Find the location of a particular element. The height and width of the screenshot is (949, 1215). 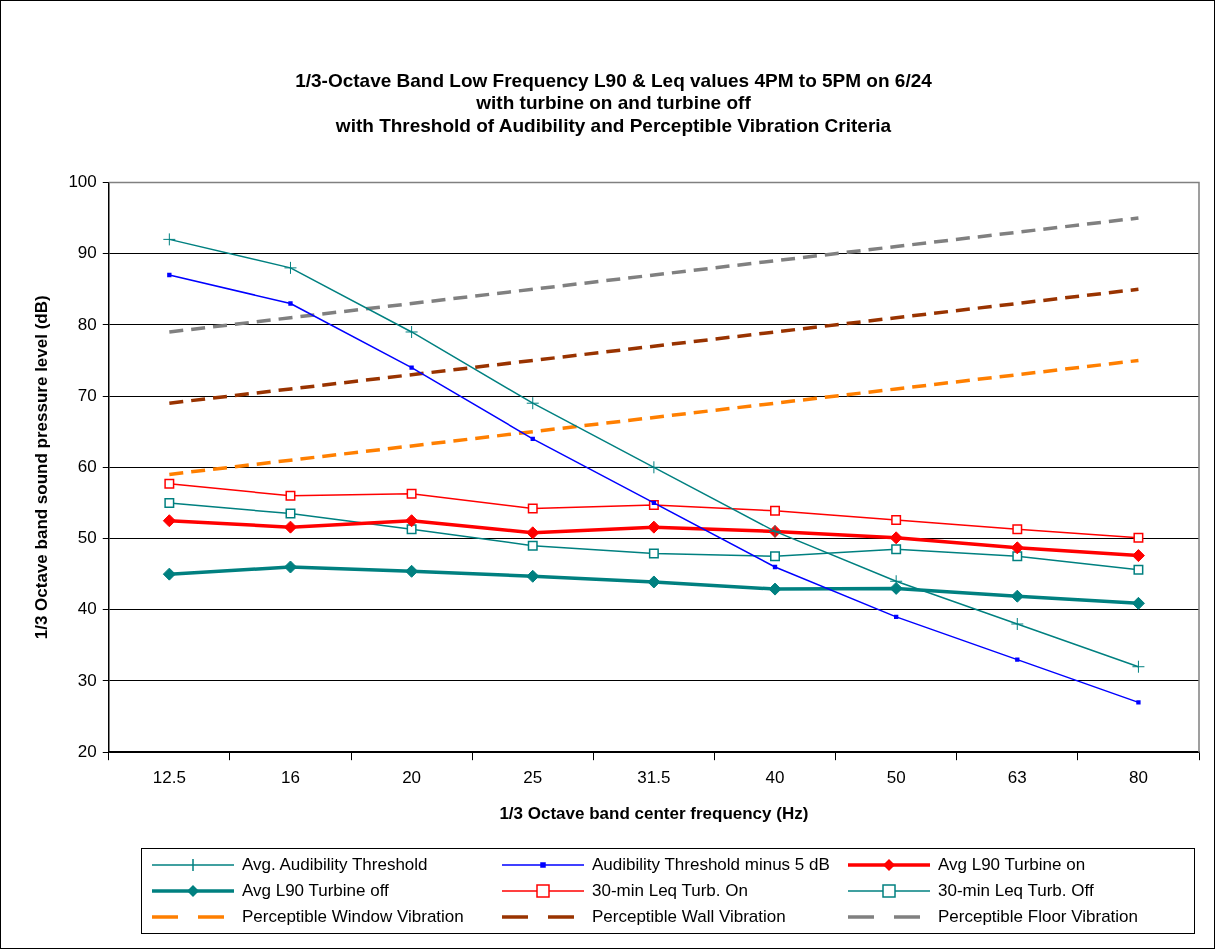

x-tick-label: 31.5 is located at coordinates (654, 778).